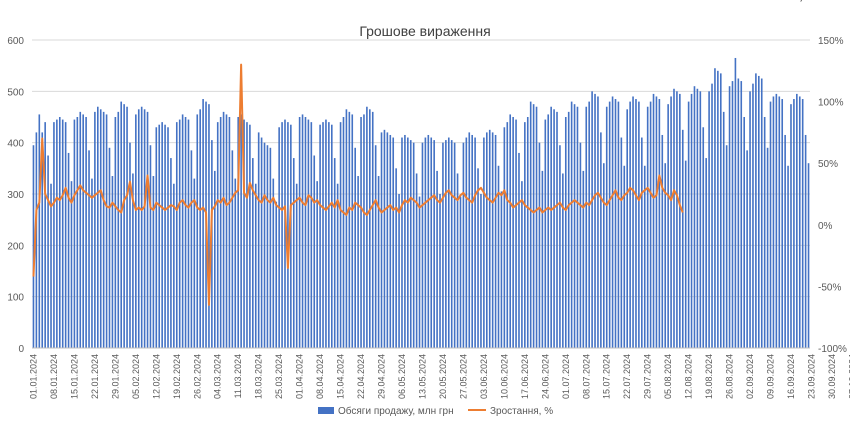  Describe the element at coordinates (504, 376) in the screenshot. I see `x-tick-label: 10.06.2024` at that location.